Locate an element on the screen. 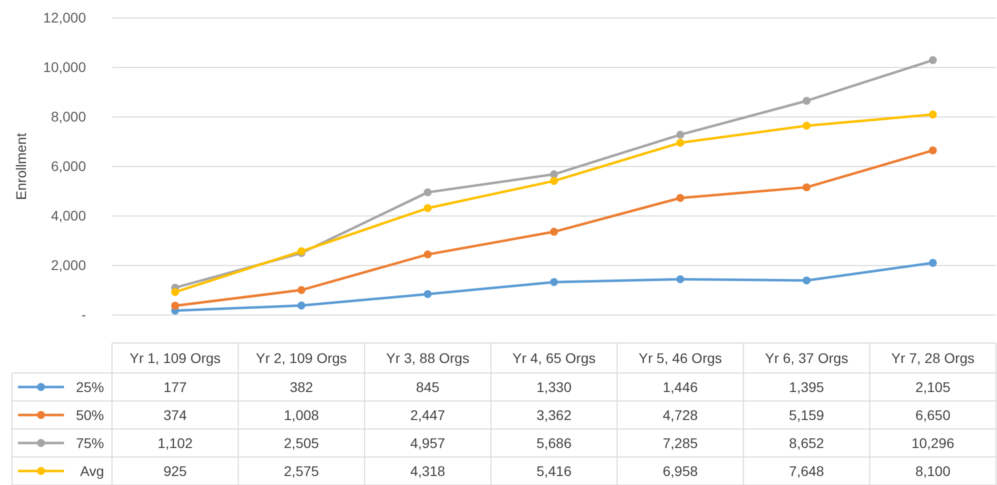  y-tick-label: - is located at coordinates (83, 314).